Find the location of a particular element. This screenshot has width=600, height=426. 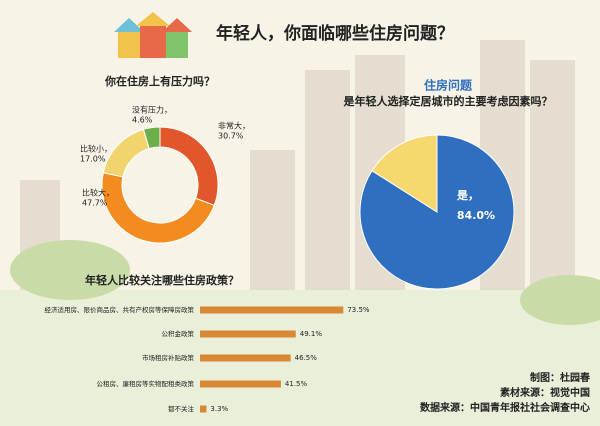

category-label: 公租房、廉租房等实物配租类政策 is located at coordinates (146, 383).